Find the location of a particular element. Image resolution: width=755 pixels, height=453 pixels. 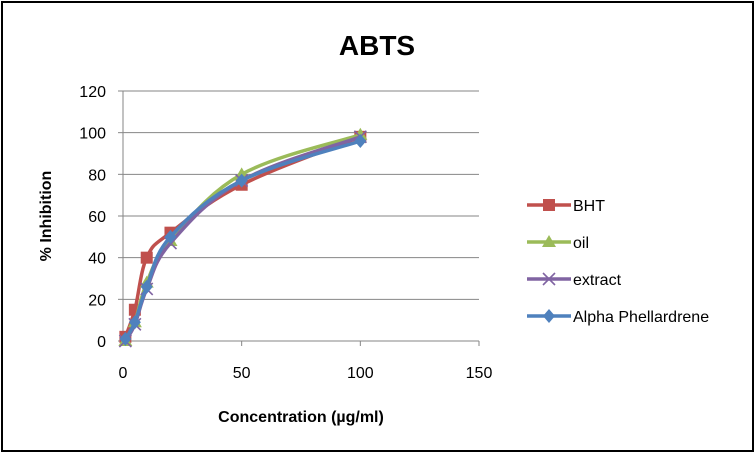

legend-item: BHT is located at coordinates (566, 206).